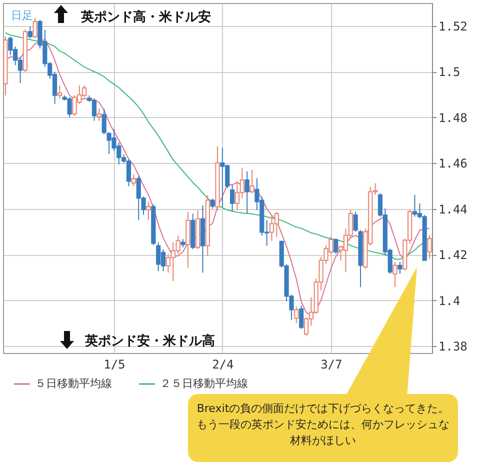 The height and width of the screenshot is (467, 477). Describe the element at coordinates (449, 301) in the screenshot. I see `y-tick-label: 1.4` at that location.